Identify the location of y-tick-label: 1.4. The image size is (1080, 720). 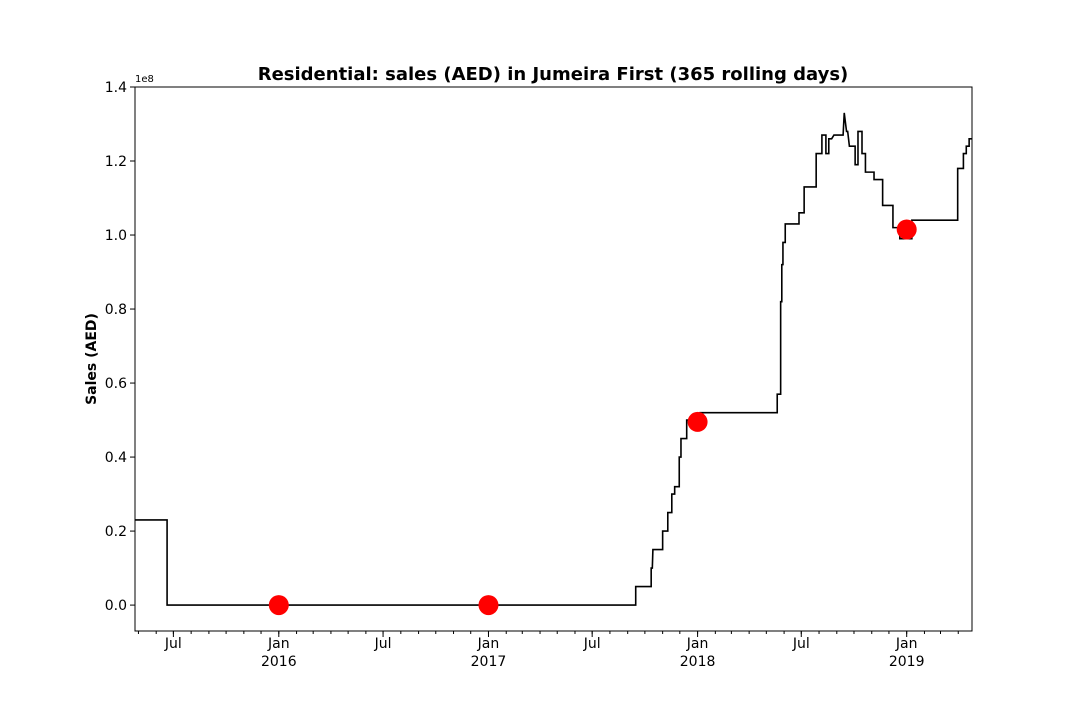
(116, 88).